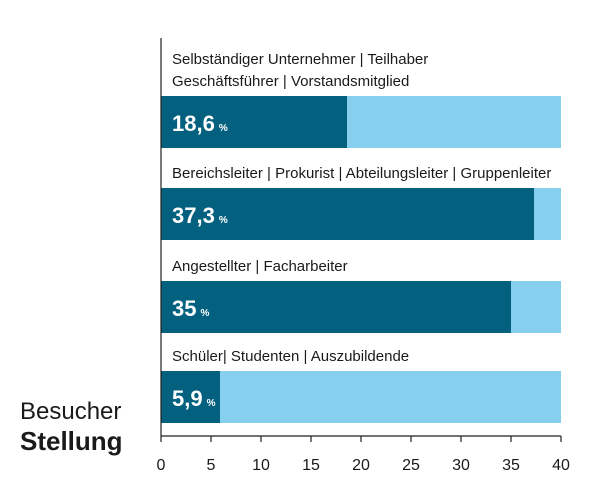 This screenshot has width=596, height=502. Describe the element at coordinates (71, 411) in the screenshot. I see `chart-title: Besucher` at that location.